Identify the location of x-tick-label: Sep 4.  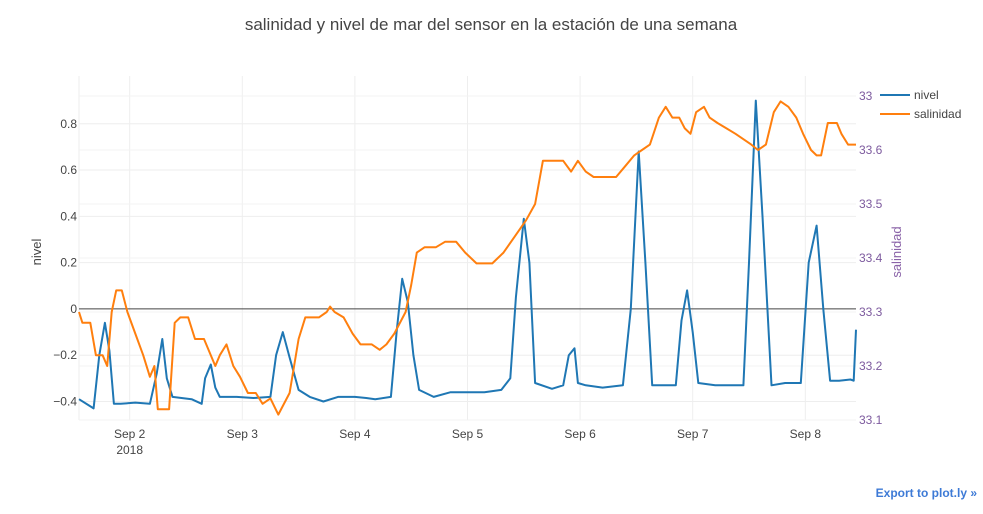
(355, 434).